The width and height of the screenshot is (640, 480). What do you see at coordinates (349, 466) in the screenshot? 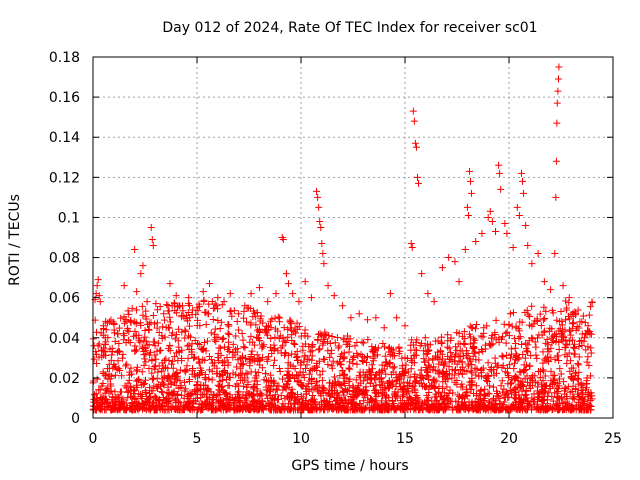
I see `x-axis-label: GPS time / hours` at bounding box center [349, 466].